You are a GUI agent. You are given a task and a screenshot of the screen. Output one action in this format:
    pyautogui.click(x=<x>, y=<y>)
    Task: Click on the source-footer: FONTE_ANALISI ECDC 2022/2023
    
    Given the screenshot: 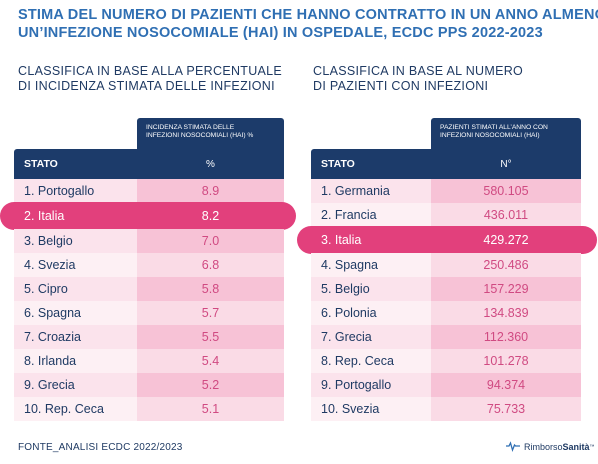 What is the action you would take?
    pyautogui.click(x=100, y=447)
    